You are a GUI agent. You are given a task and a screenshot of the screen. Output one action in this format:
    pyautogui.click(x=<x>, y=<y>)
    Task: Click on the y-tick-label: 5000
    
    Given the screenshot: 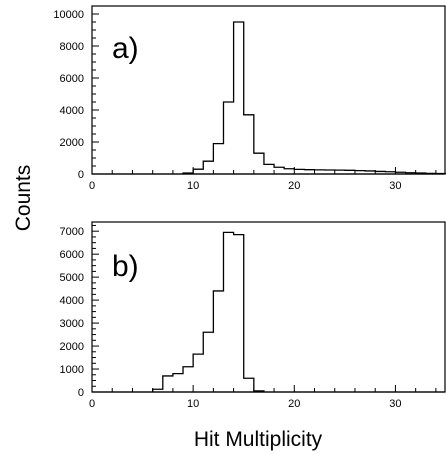 What is the action you would take?
    pyautogui.click(x=72, y=278)
    